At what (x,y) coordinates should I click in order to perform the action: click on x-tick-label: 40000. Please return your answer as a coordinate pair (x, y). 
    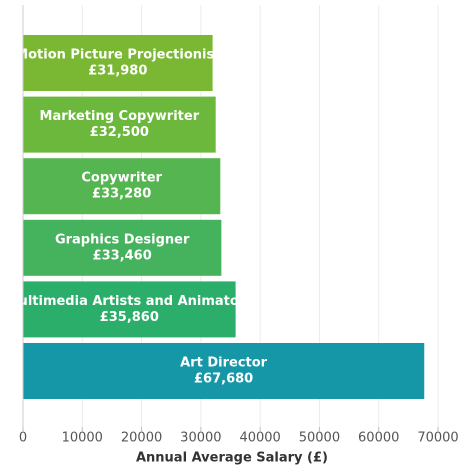
    Looking at the image, I should click on (259, 438).